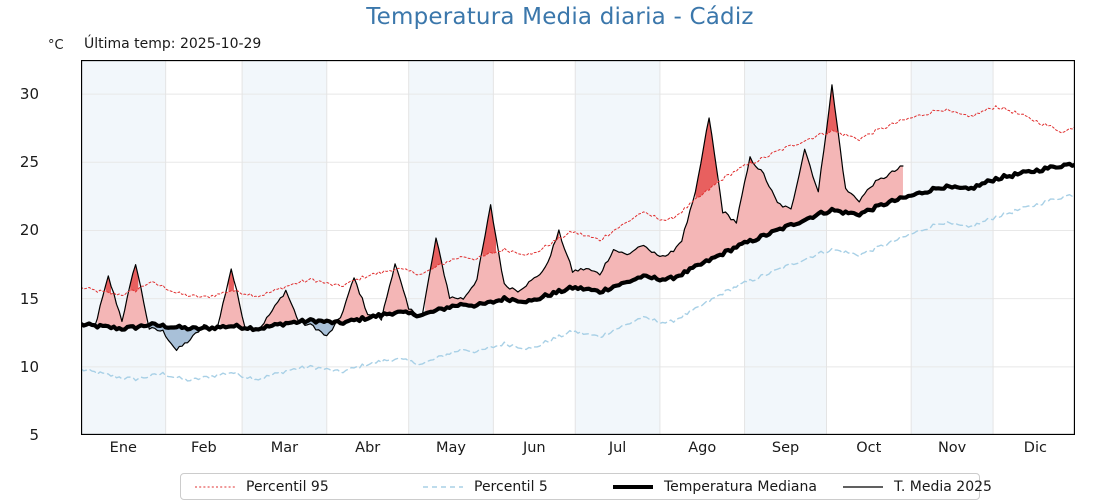 This screenshot has width=1120, height=500. What do you see at coordinates (785, 448) in the screenshot?
I see `x-axis-tick-label: Sep` at bounding box center [785, 448].